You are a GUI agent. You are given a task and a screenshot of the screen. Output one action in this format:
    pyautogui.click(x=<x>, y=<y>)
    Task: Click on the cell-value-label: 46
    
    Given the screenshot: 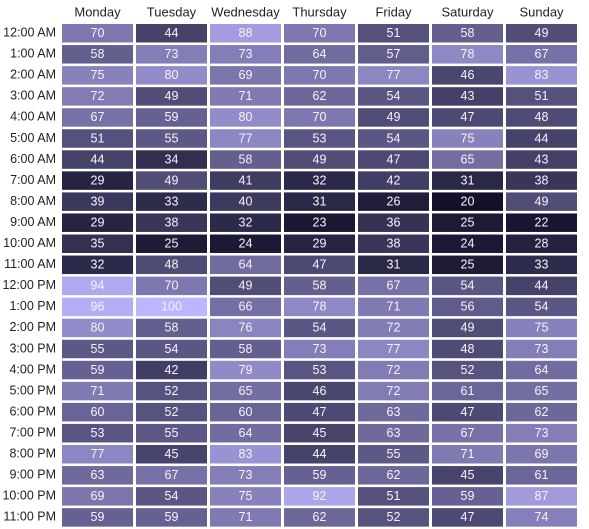 What is the action you would take?
    pyautogui.click(x=320, y=391)
    